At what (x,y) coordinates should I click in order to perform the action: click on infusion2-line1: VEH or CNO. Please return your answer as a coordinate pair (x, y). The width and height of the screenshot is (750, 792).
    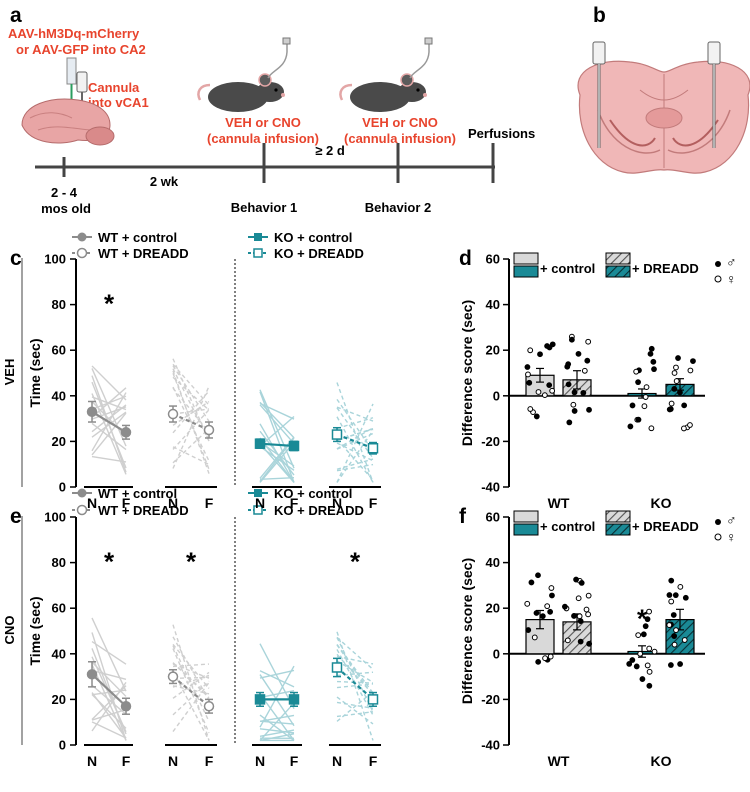
    Looking at the image, I should click on (400, 122).